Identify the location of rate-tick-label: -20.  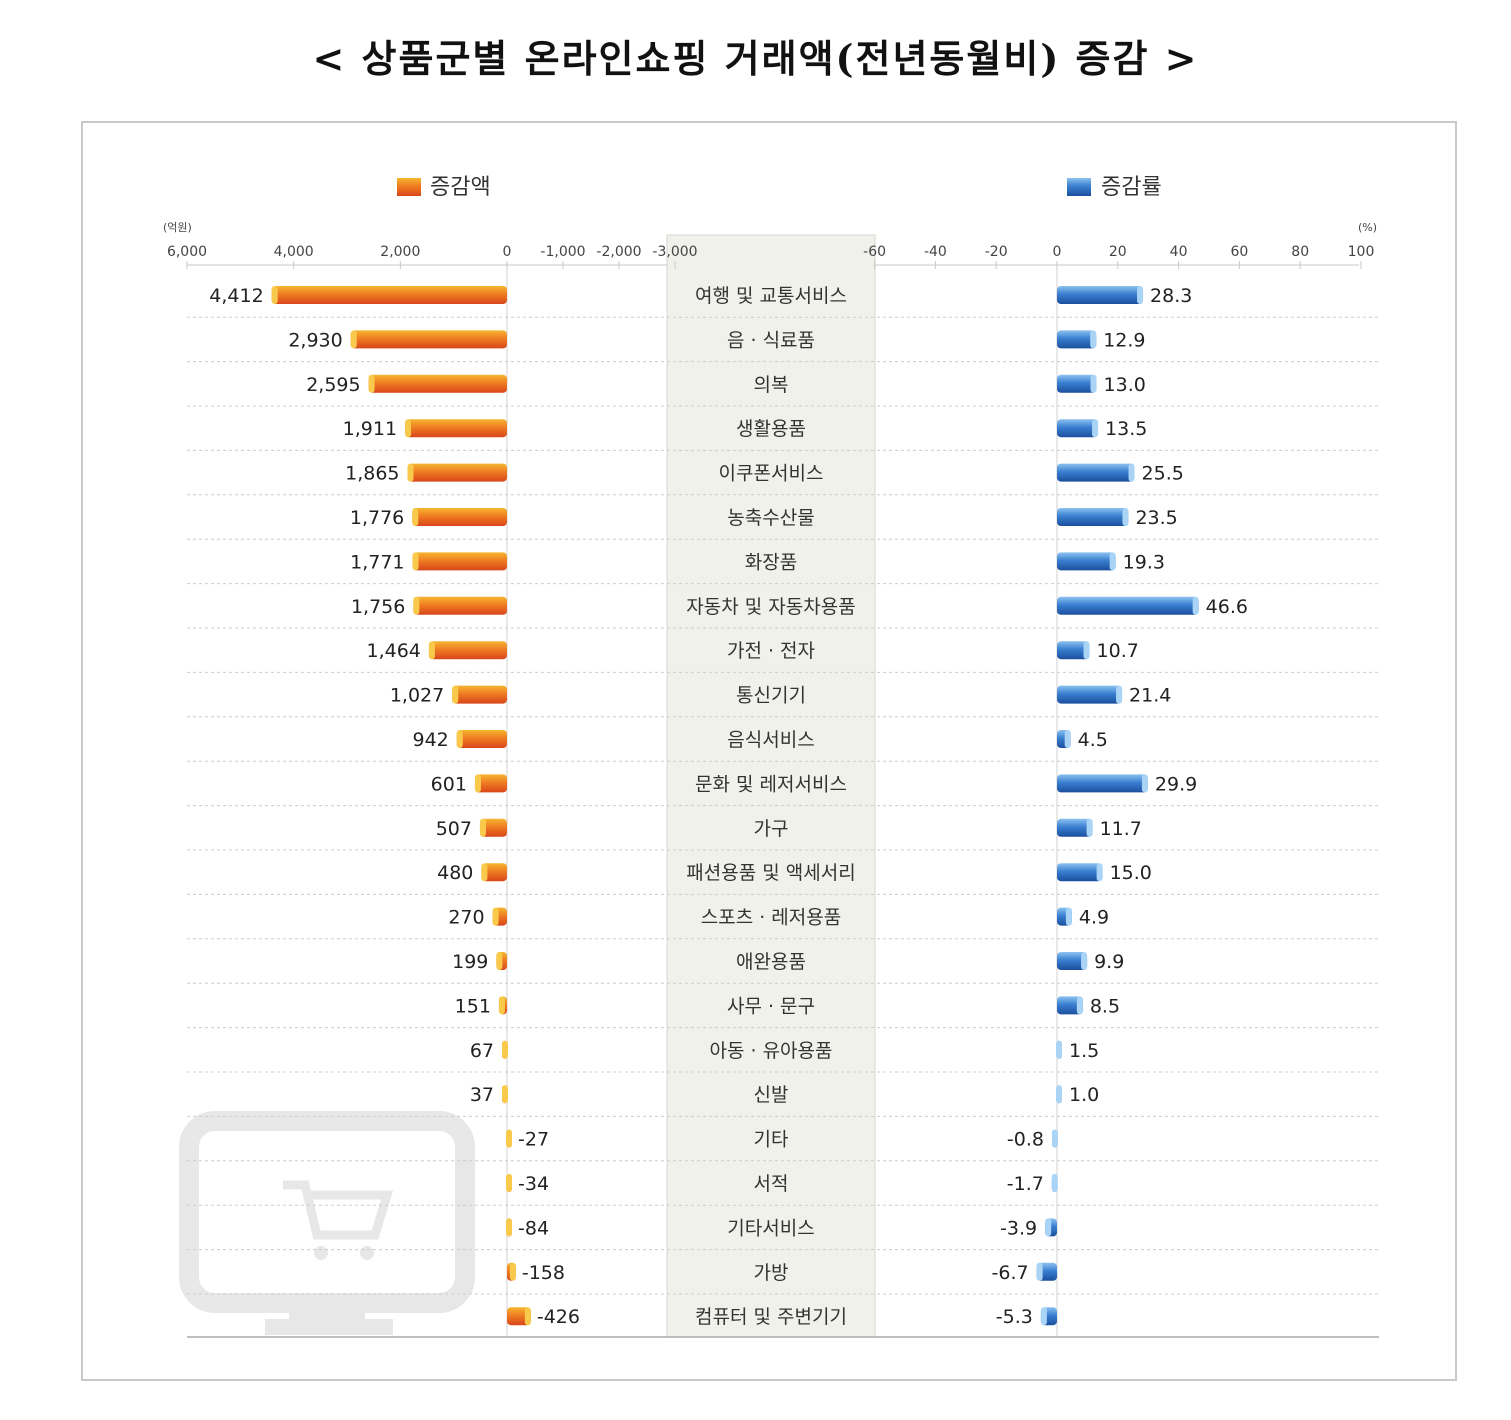
(996, 252).